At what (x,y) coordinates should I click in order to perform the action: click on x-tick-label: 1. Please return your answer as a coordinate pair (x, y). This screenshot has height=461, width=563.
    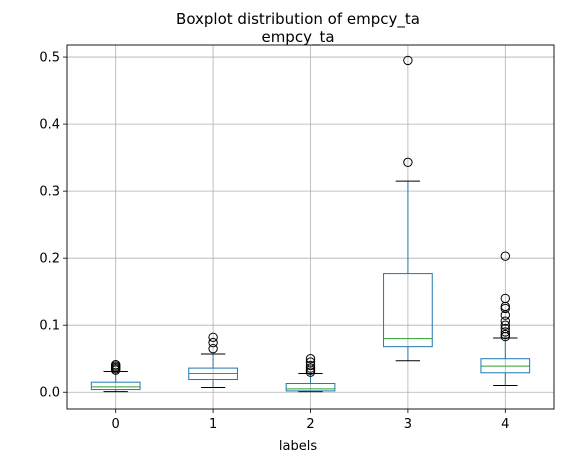
    Looking at the image, I should click on (213, 424).